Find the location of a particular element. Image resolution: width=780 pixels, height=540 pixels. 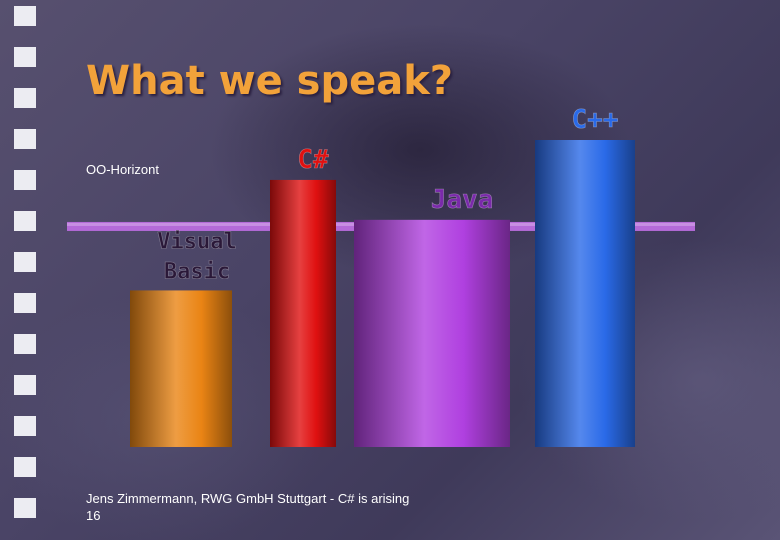

page-number: 16 is located at coordinates (93, 515).